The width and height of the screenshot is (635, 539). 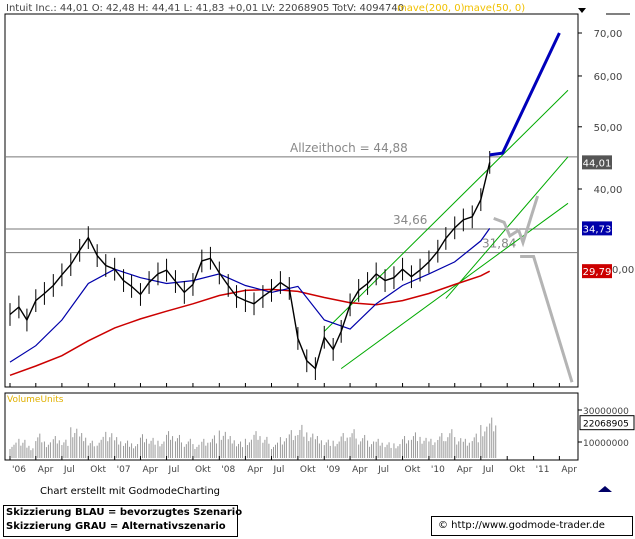 I want to click on price-badge-current, so click(x=597, y=162).